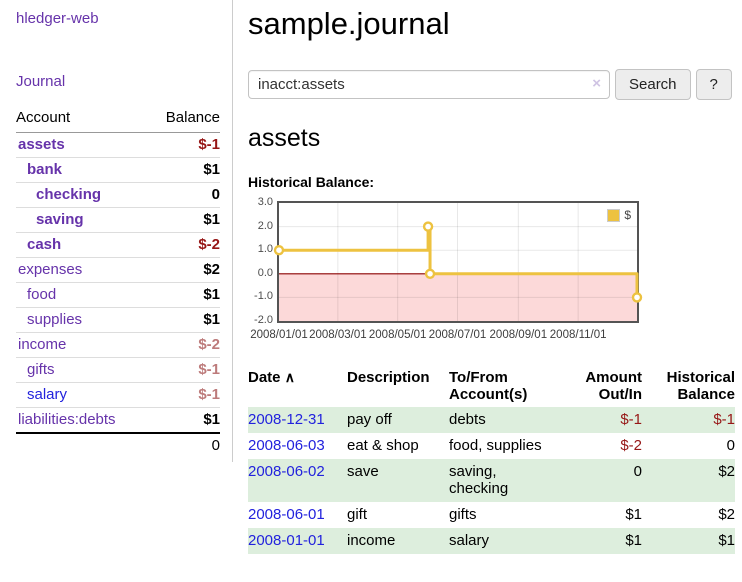 Image resolution: width=742 pixels, height=582 pixels. Describe the element at coordinates (614, 215) in the screenshot. I see `series-color-swatch` at that location.